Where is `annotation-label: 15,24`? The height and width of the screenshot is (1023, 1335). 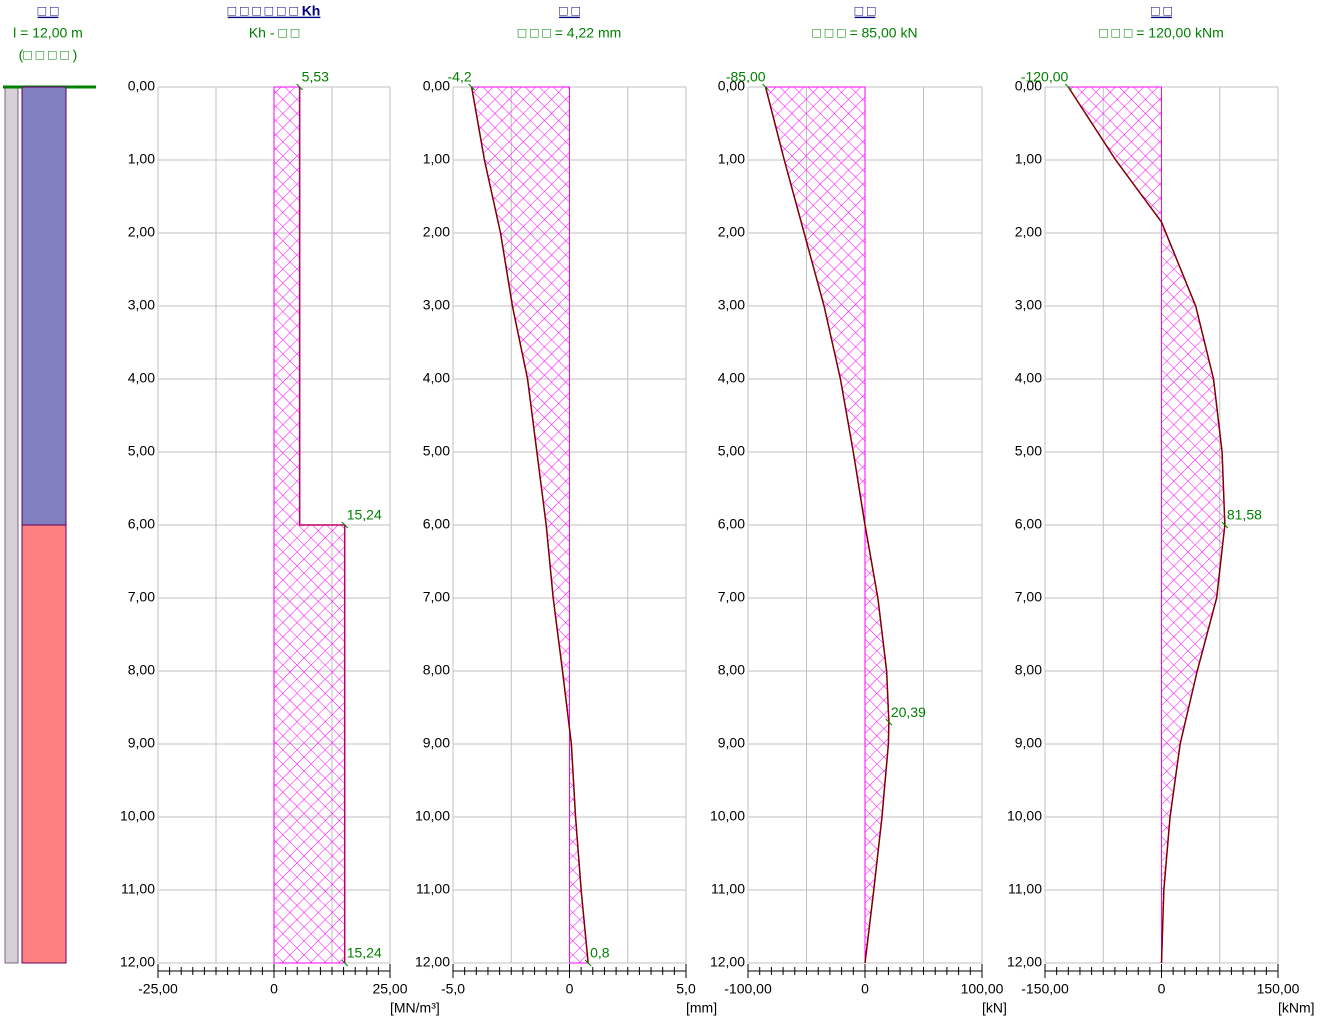
annotation-label: 15,24 is located at coordinates (364, 953).